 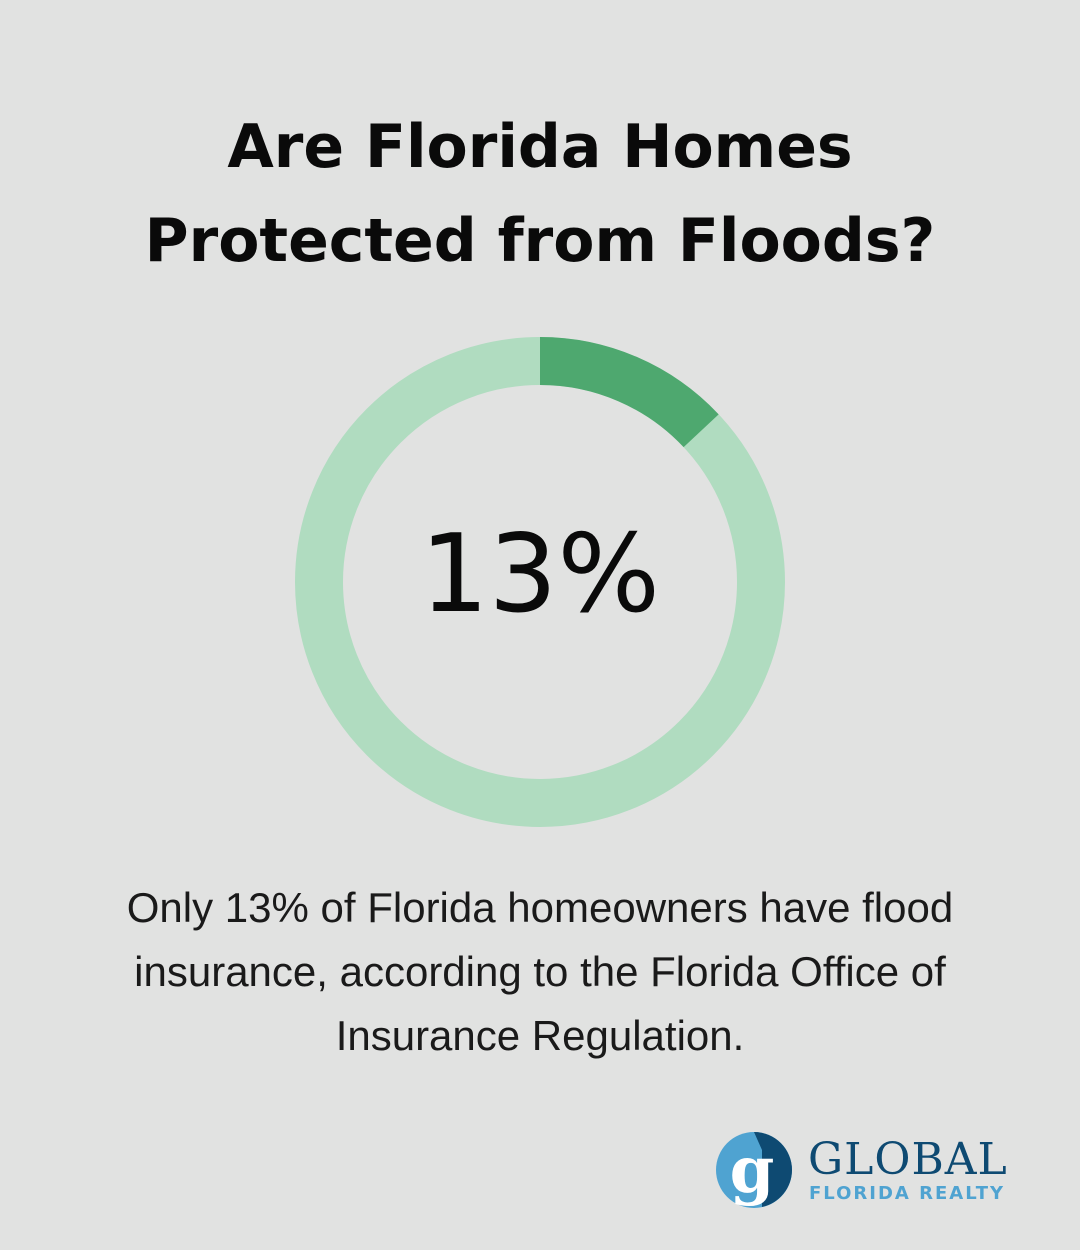 I want to click on svg-text: g, so click(x=752, y=1170).